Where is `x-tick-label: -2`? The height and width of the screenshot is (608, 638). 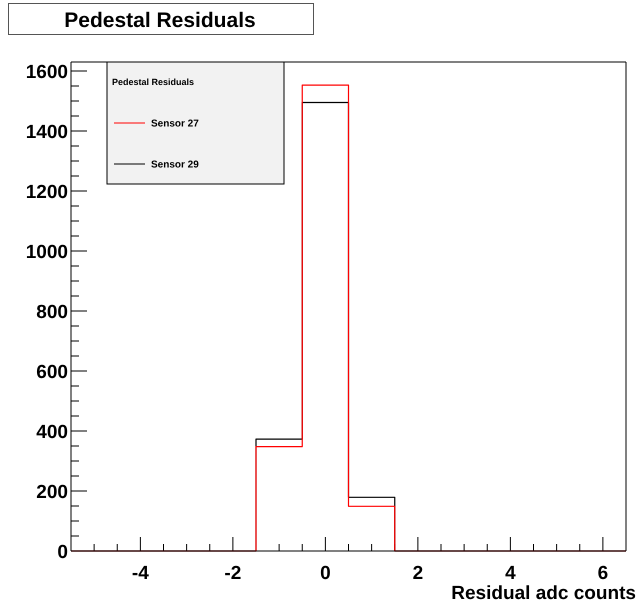 x-tick-label: -2 is located at coordinates (233, 573).